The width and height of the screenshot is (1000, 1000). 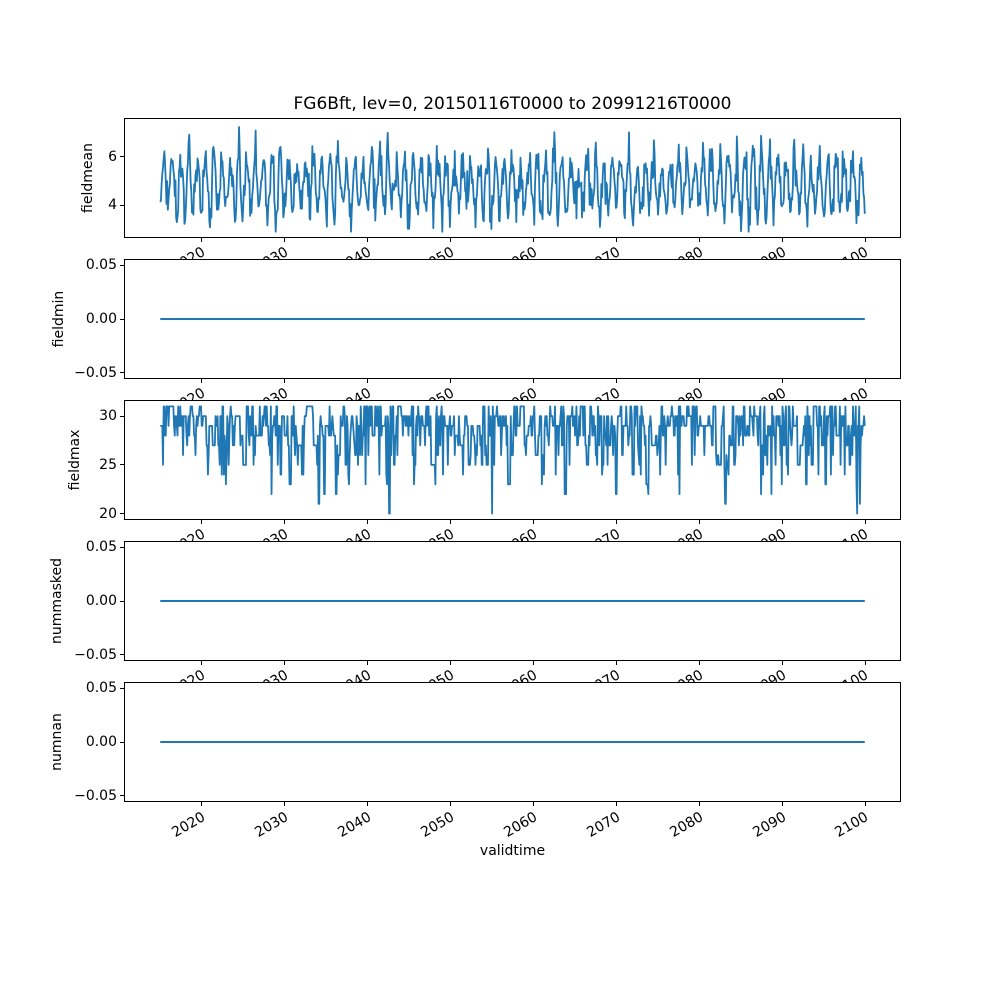 I want to click on series-line-fieldmean, so click(x=512, y=179).